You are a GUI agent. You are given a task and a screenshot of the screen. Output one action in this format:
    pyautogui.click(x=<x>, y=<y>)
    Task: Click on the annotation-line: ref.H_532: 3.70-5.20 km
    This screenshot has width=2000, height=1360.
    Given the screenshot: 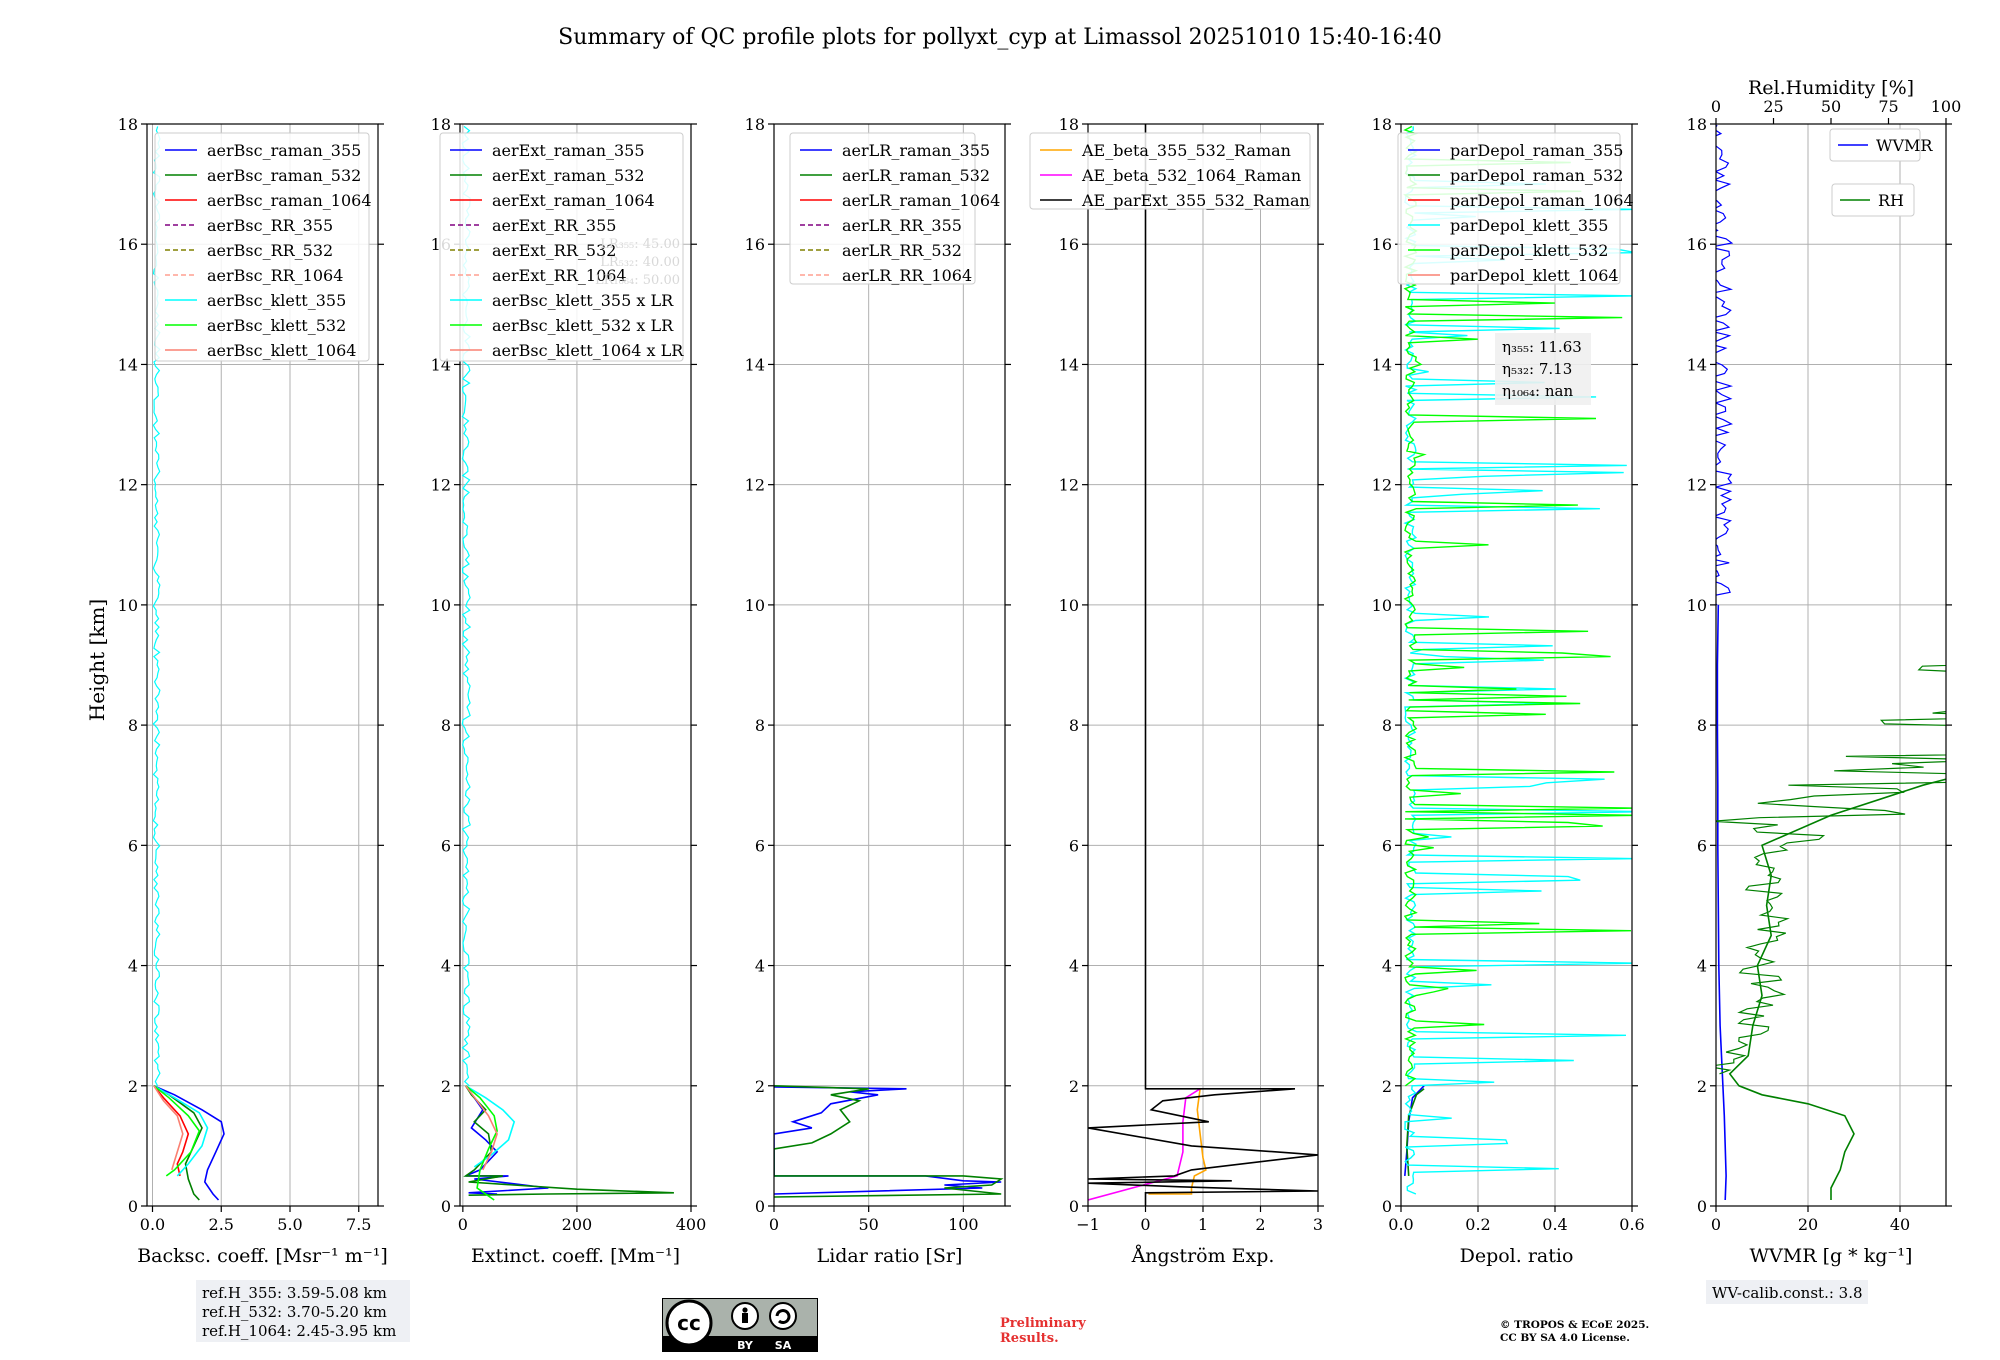 What is the action you would take?
    pyautogui.click(x=294, y=1312)
    